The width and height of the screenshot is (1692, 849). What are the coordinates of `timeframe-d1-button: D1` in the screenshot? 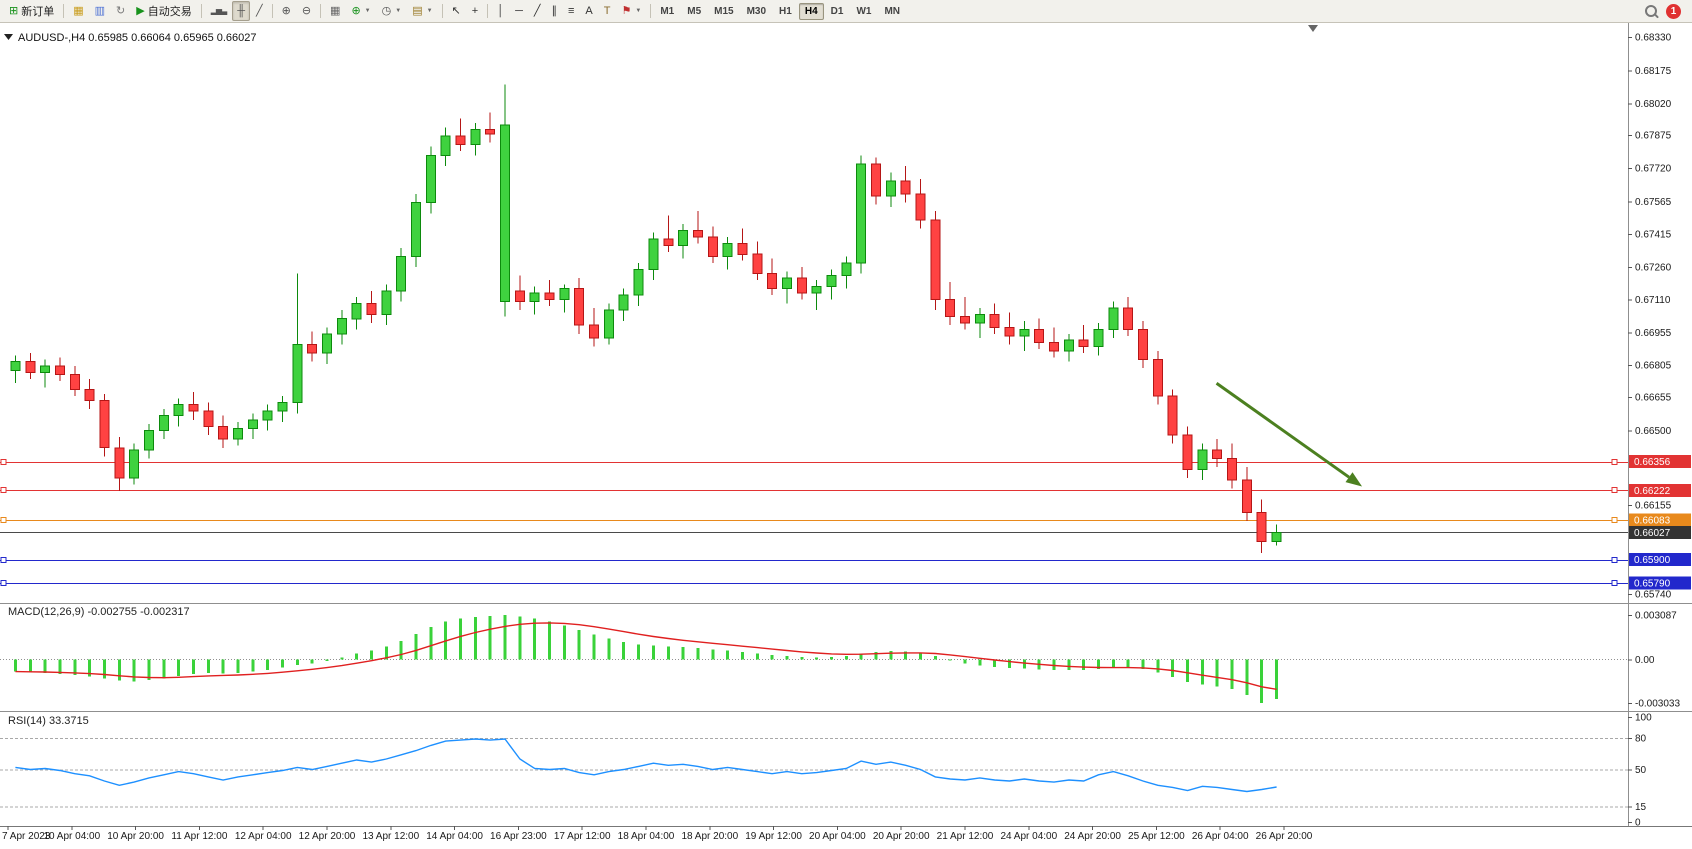 It's located at (837, 11).